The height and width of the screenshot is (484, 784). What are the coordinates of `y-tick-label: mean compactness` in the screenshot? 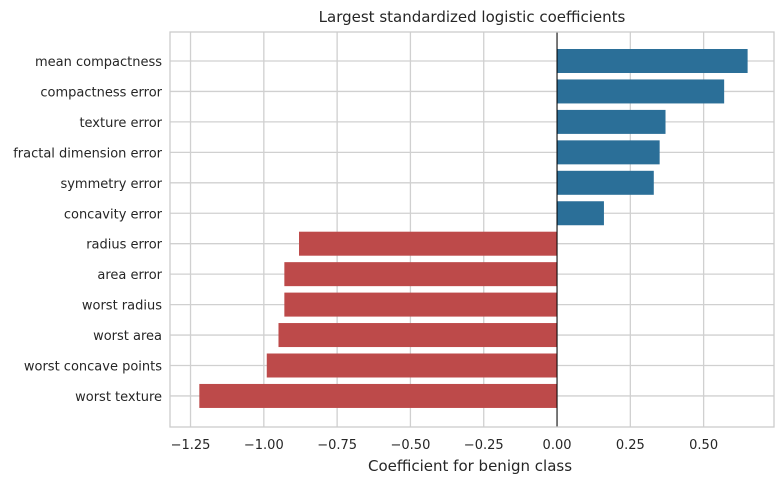 It's located at (98, 62).